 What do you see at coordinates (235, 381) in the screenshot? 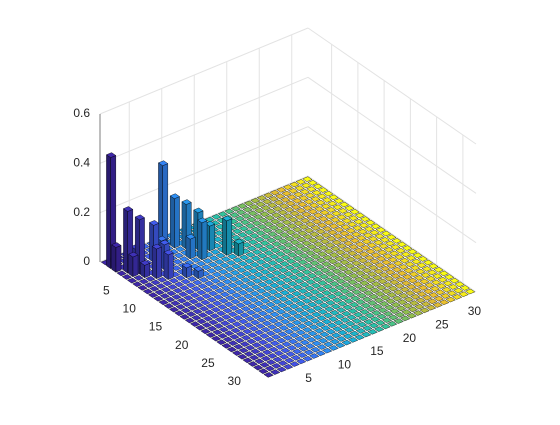
I see `y-tick-label: 30` at bounding box center [235, 381].